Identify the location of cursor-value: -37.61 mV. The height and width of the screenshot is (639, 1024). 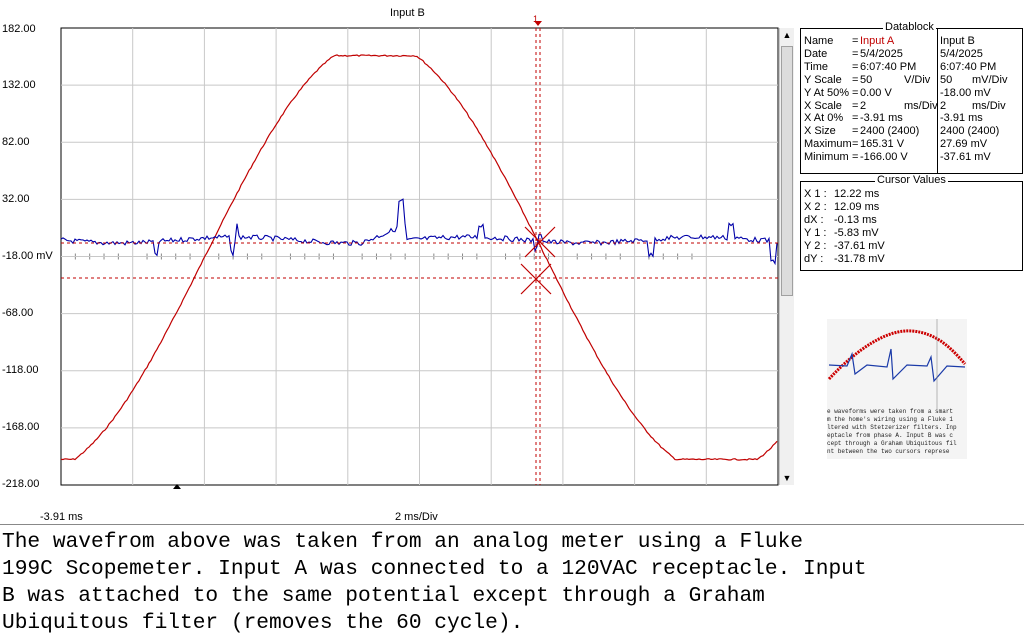
(859, 245).